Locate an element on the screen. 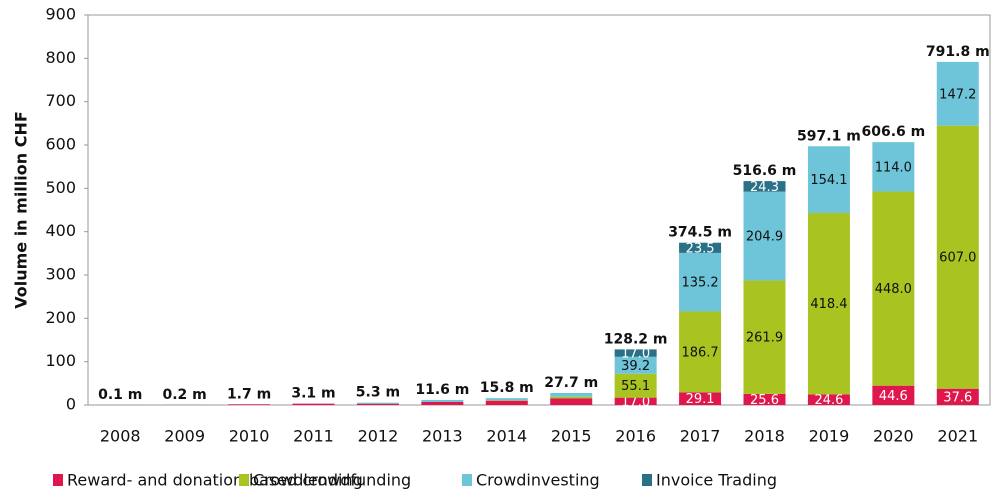 The width and height of the screenshot is (1006, 496). x-tick-label: 2015 is located at coordinates (571, 436).